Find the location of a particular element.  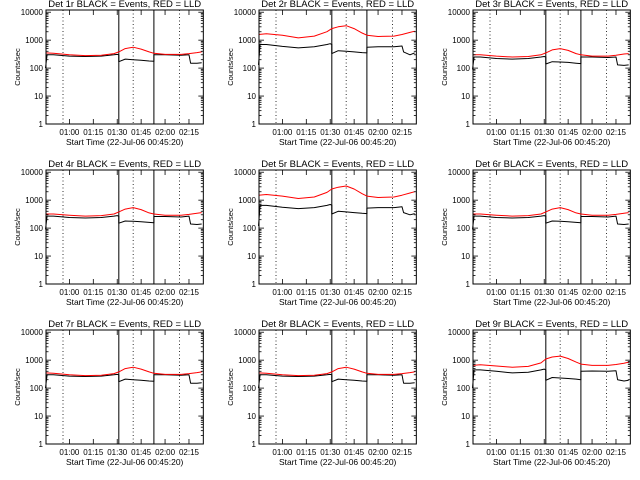

chart-title: Det 2r BLACK = Events, RED = LLD is located at coordinates (338, 5).